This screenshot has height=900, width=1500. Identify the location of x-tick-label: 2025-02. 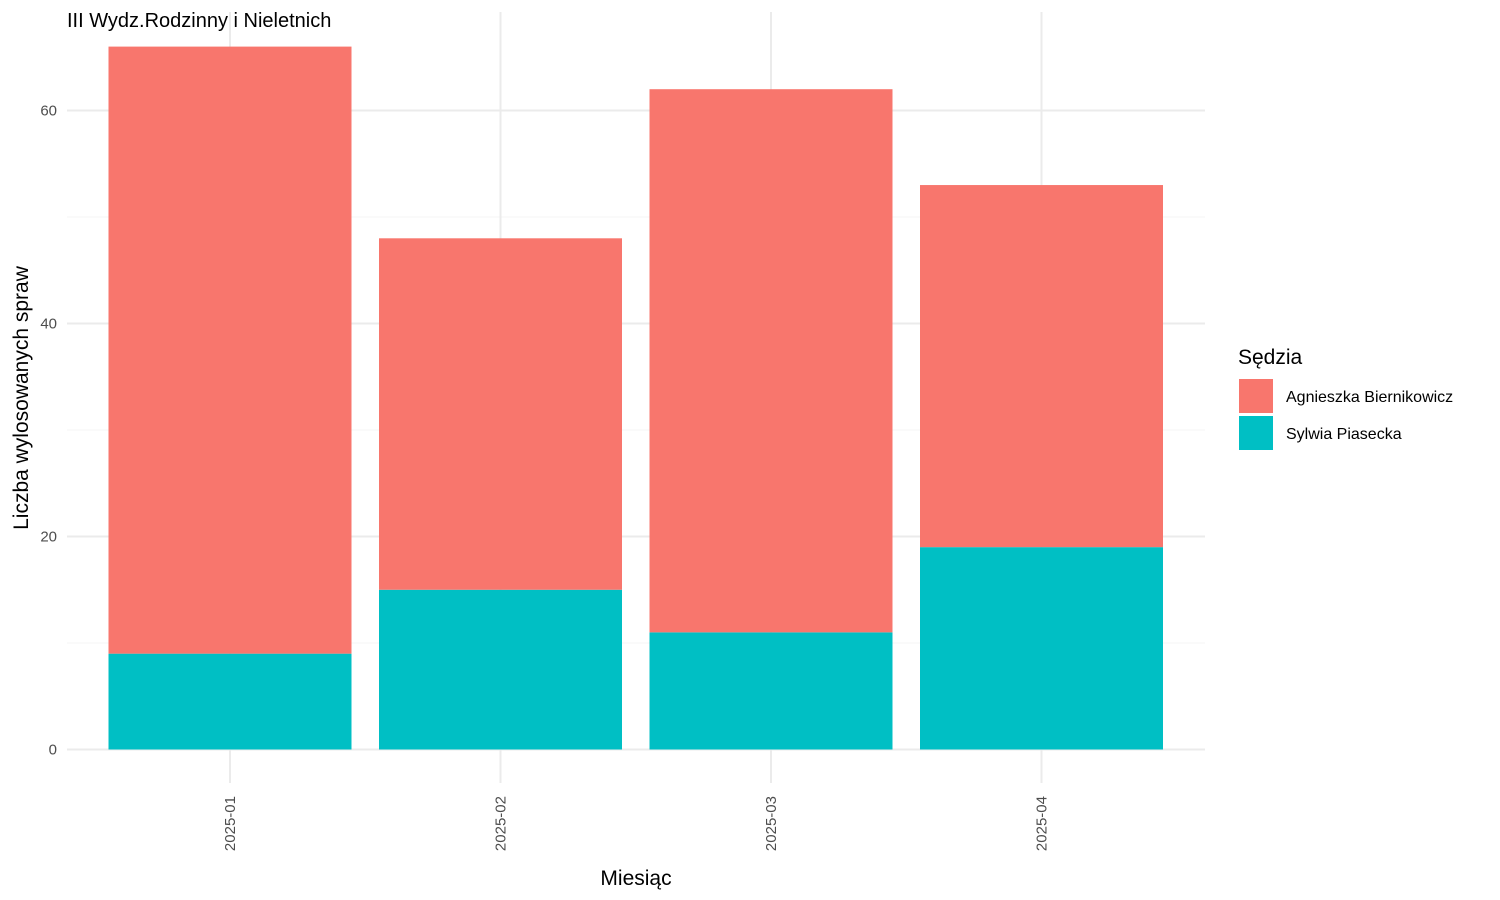
(501, 823).